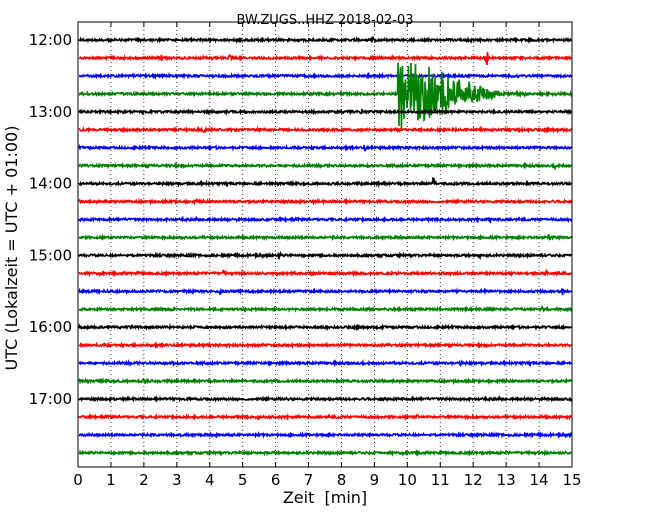 The height and width of the screenshot is (520, 650). What do you see at coordinates (342, 480) in the screenshot?
I see `x-tick-label: 8` at bounding box center [342, 480].